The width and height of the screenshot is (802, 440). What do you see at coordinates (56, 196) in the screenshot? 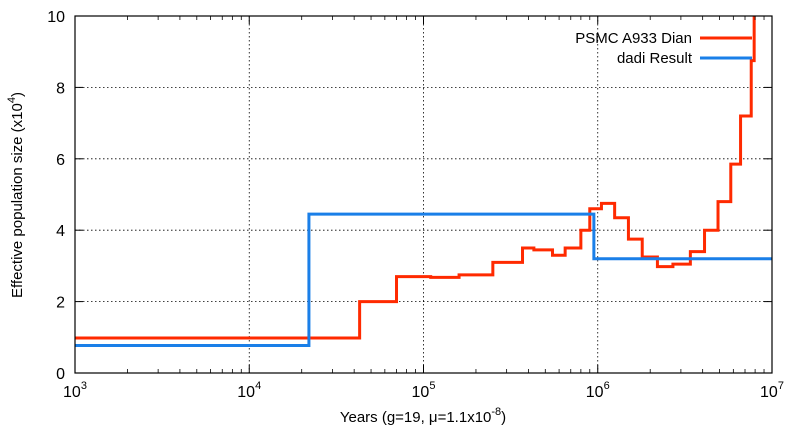
I see `y-tick-labels: 0 2 4 6 8 10` at bounding box center [56, 196].